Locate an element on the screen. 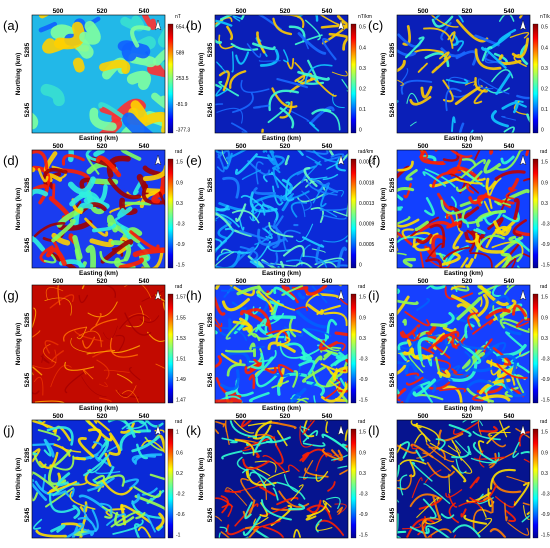 This screenshot has height=548, width=550. colorbar-tick-label: 1.49 is located at coordinates (181, 380).